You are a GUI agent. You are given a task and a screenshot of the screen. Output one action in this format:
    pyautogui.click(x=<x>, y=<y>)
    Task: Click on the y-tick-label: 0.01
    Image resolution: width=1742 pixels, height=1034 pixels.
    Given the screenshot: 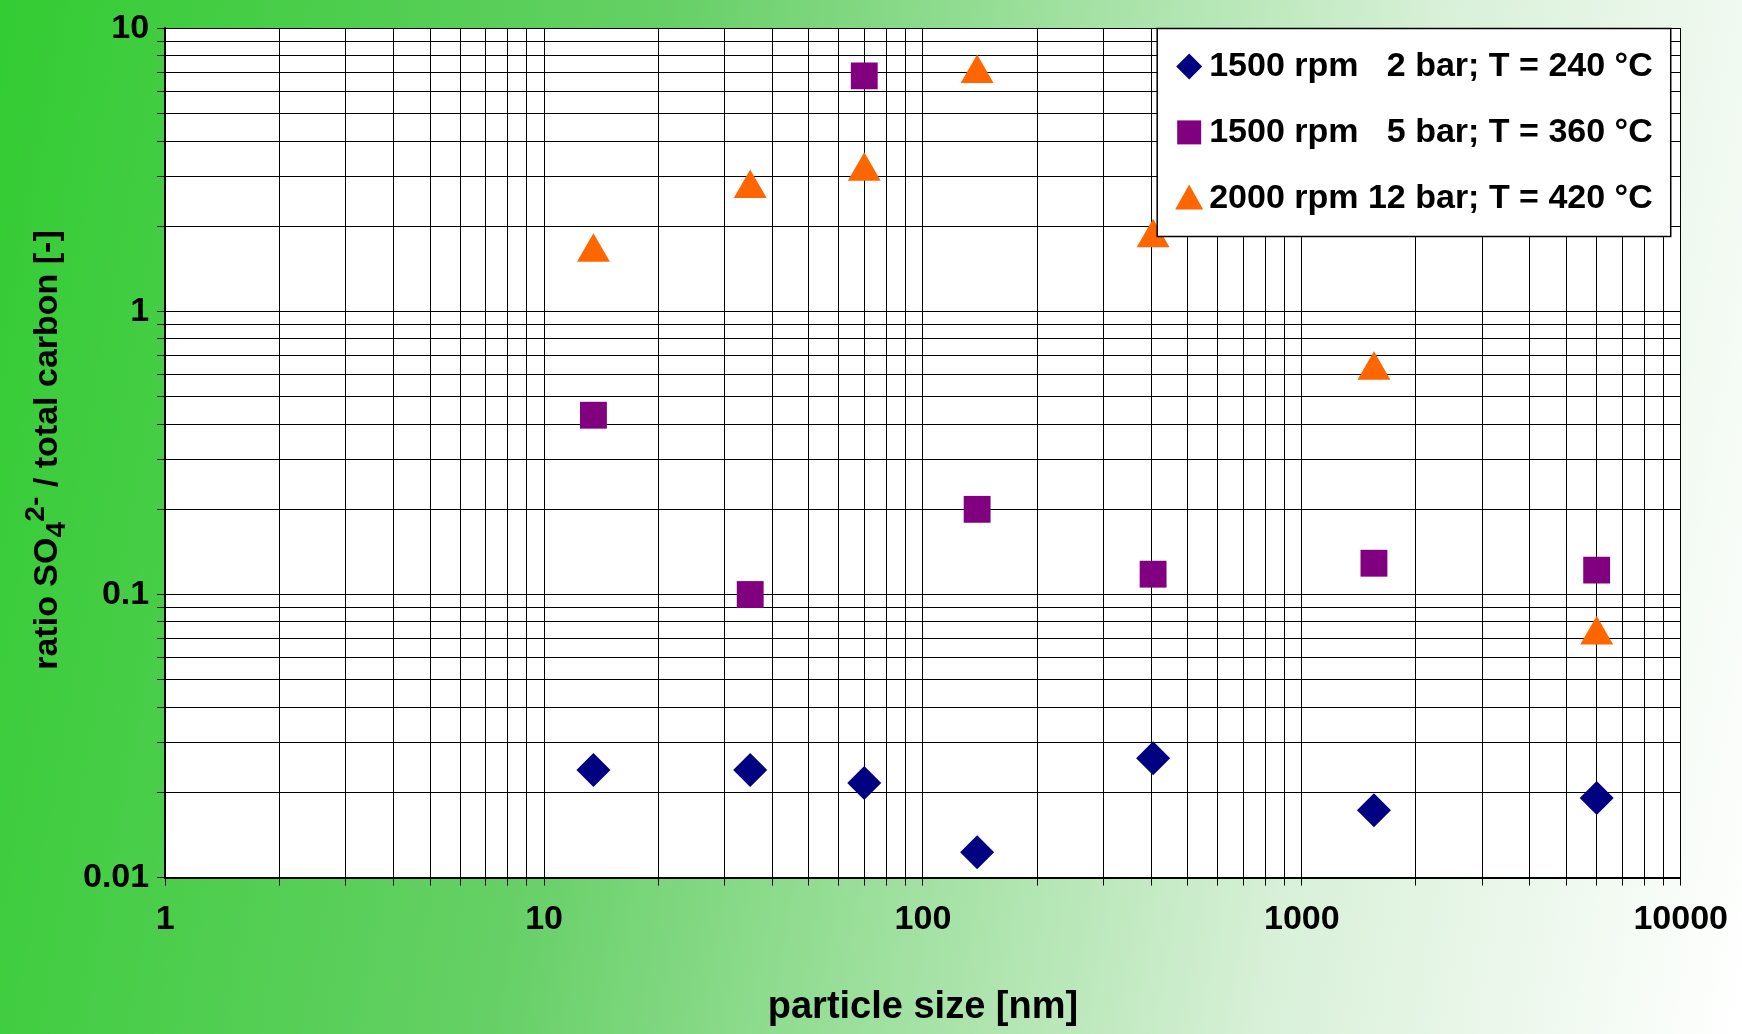 What is the action you would take?
    pyautogui.click(x=116, y=874)
    